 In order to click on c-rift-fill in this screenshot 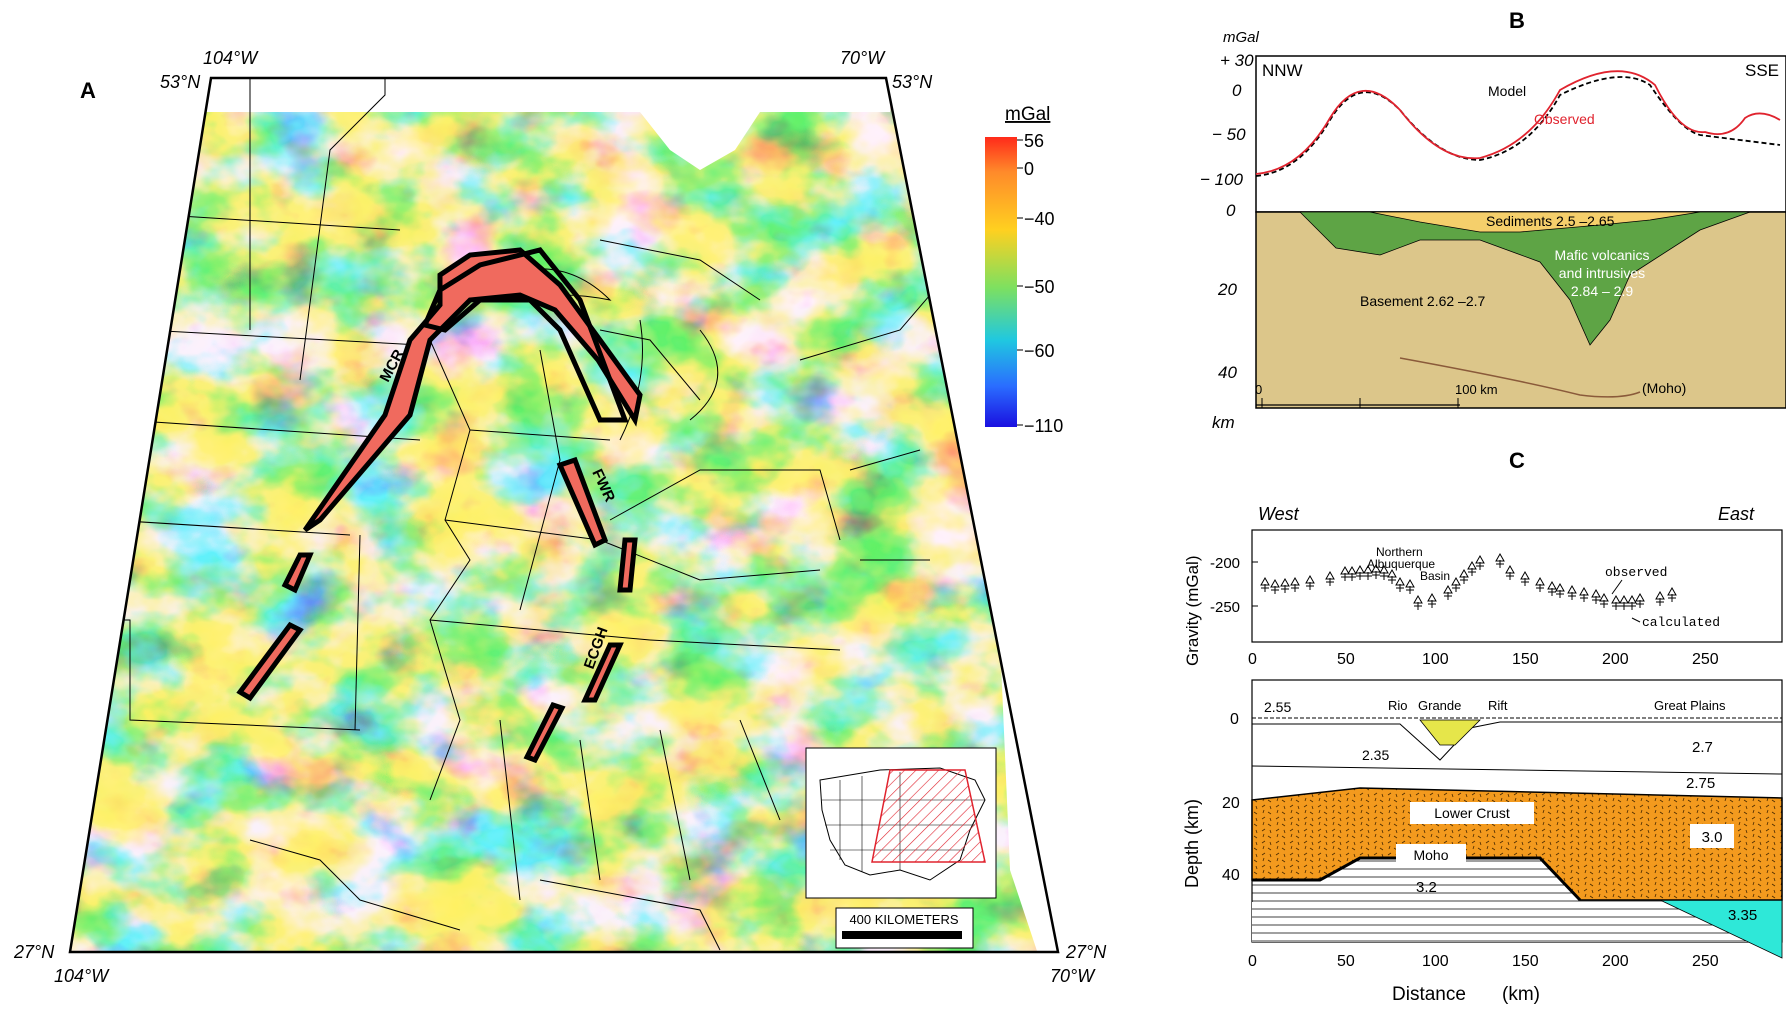, I will do `click(1450, 732)`.